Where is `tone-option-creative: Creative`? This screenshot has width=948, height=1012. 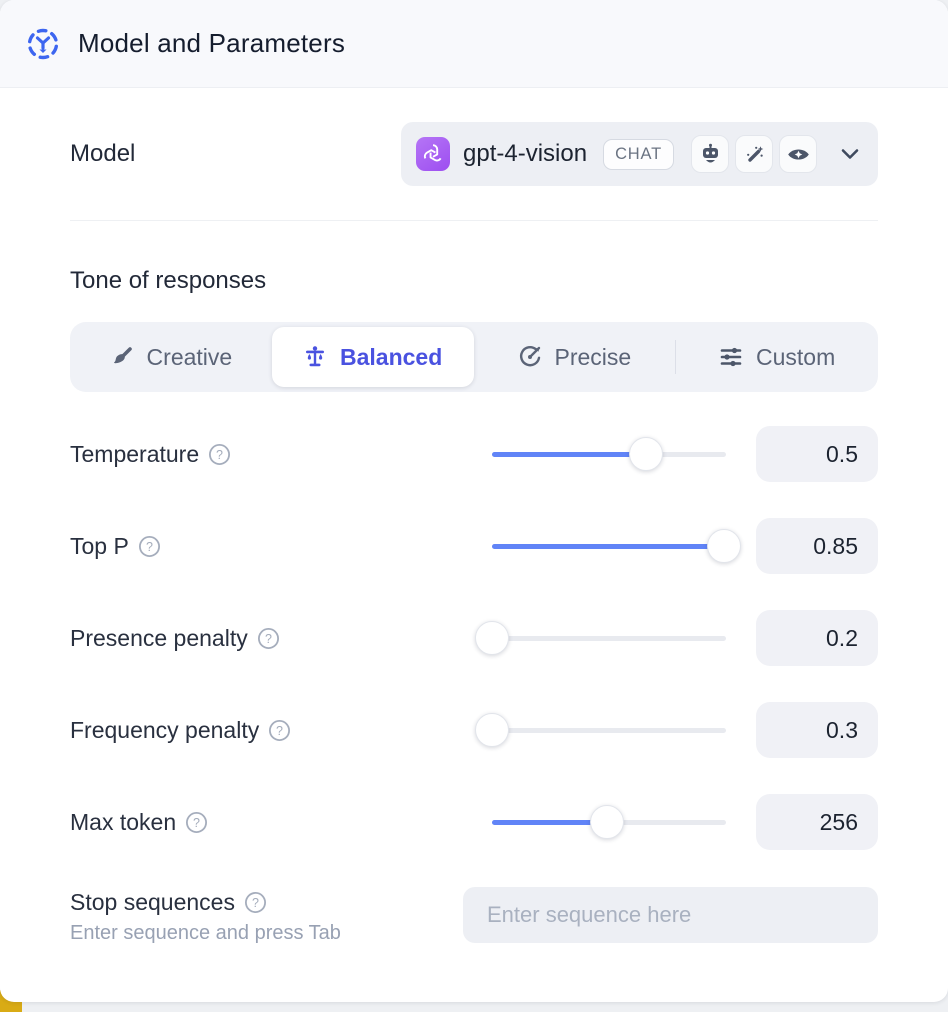 tone-option-creative: Creative is located at coordinates (171, 357).